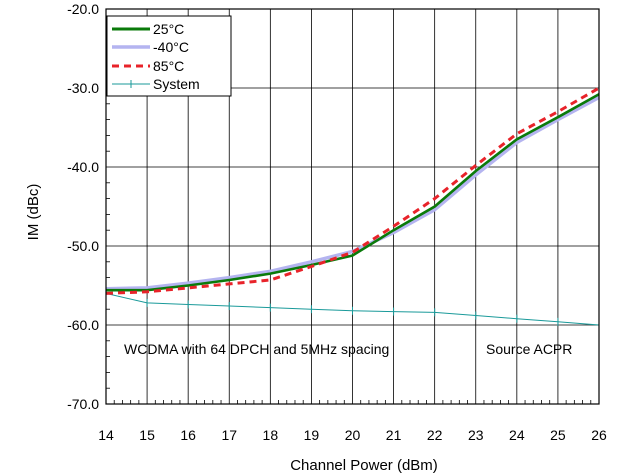 This screenshot has width=618, height=476. What do you see at coordinates (229, 435) in the screenshot?
I see `x-tick-label: 17` at bounding box center [229, 435].